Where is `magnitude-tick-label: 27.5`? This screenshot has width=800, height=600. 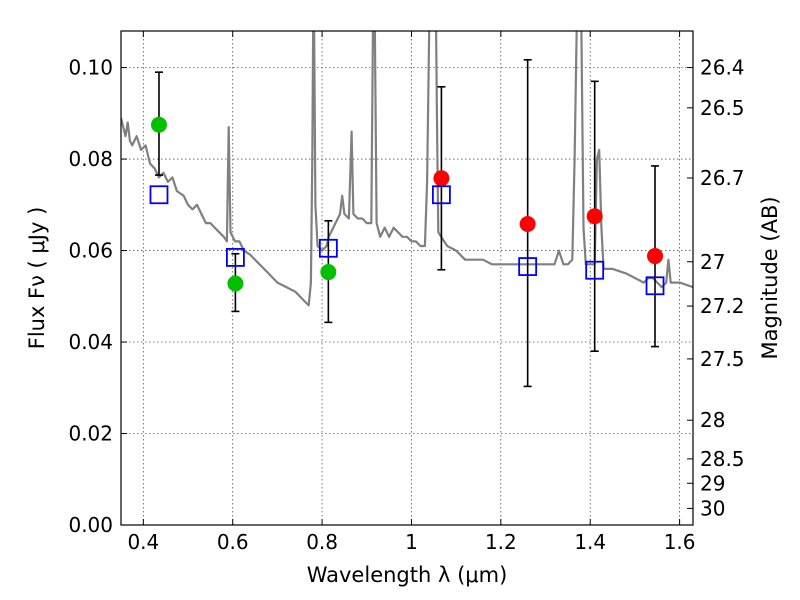
magnitude-tick-label: 27.5 is located at coordinates (722, 359).